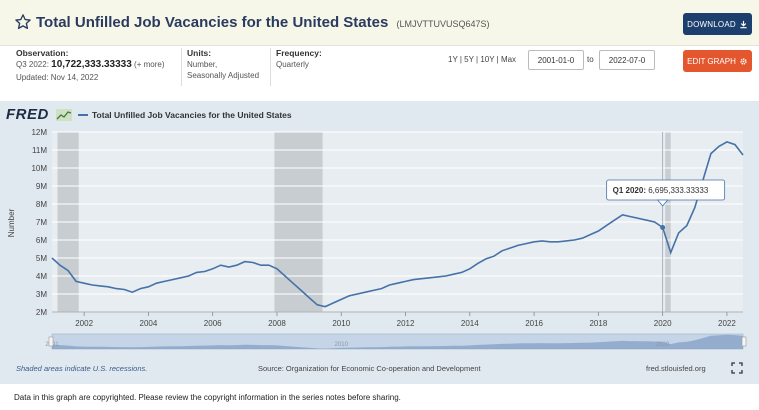 The width and height of the screenshot is (759, 410). I want to click on tooltip: Q1 2020: 6,695,333.33333, so click(666, 222).